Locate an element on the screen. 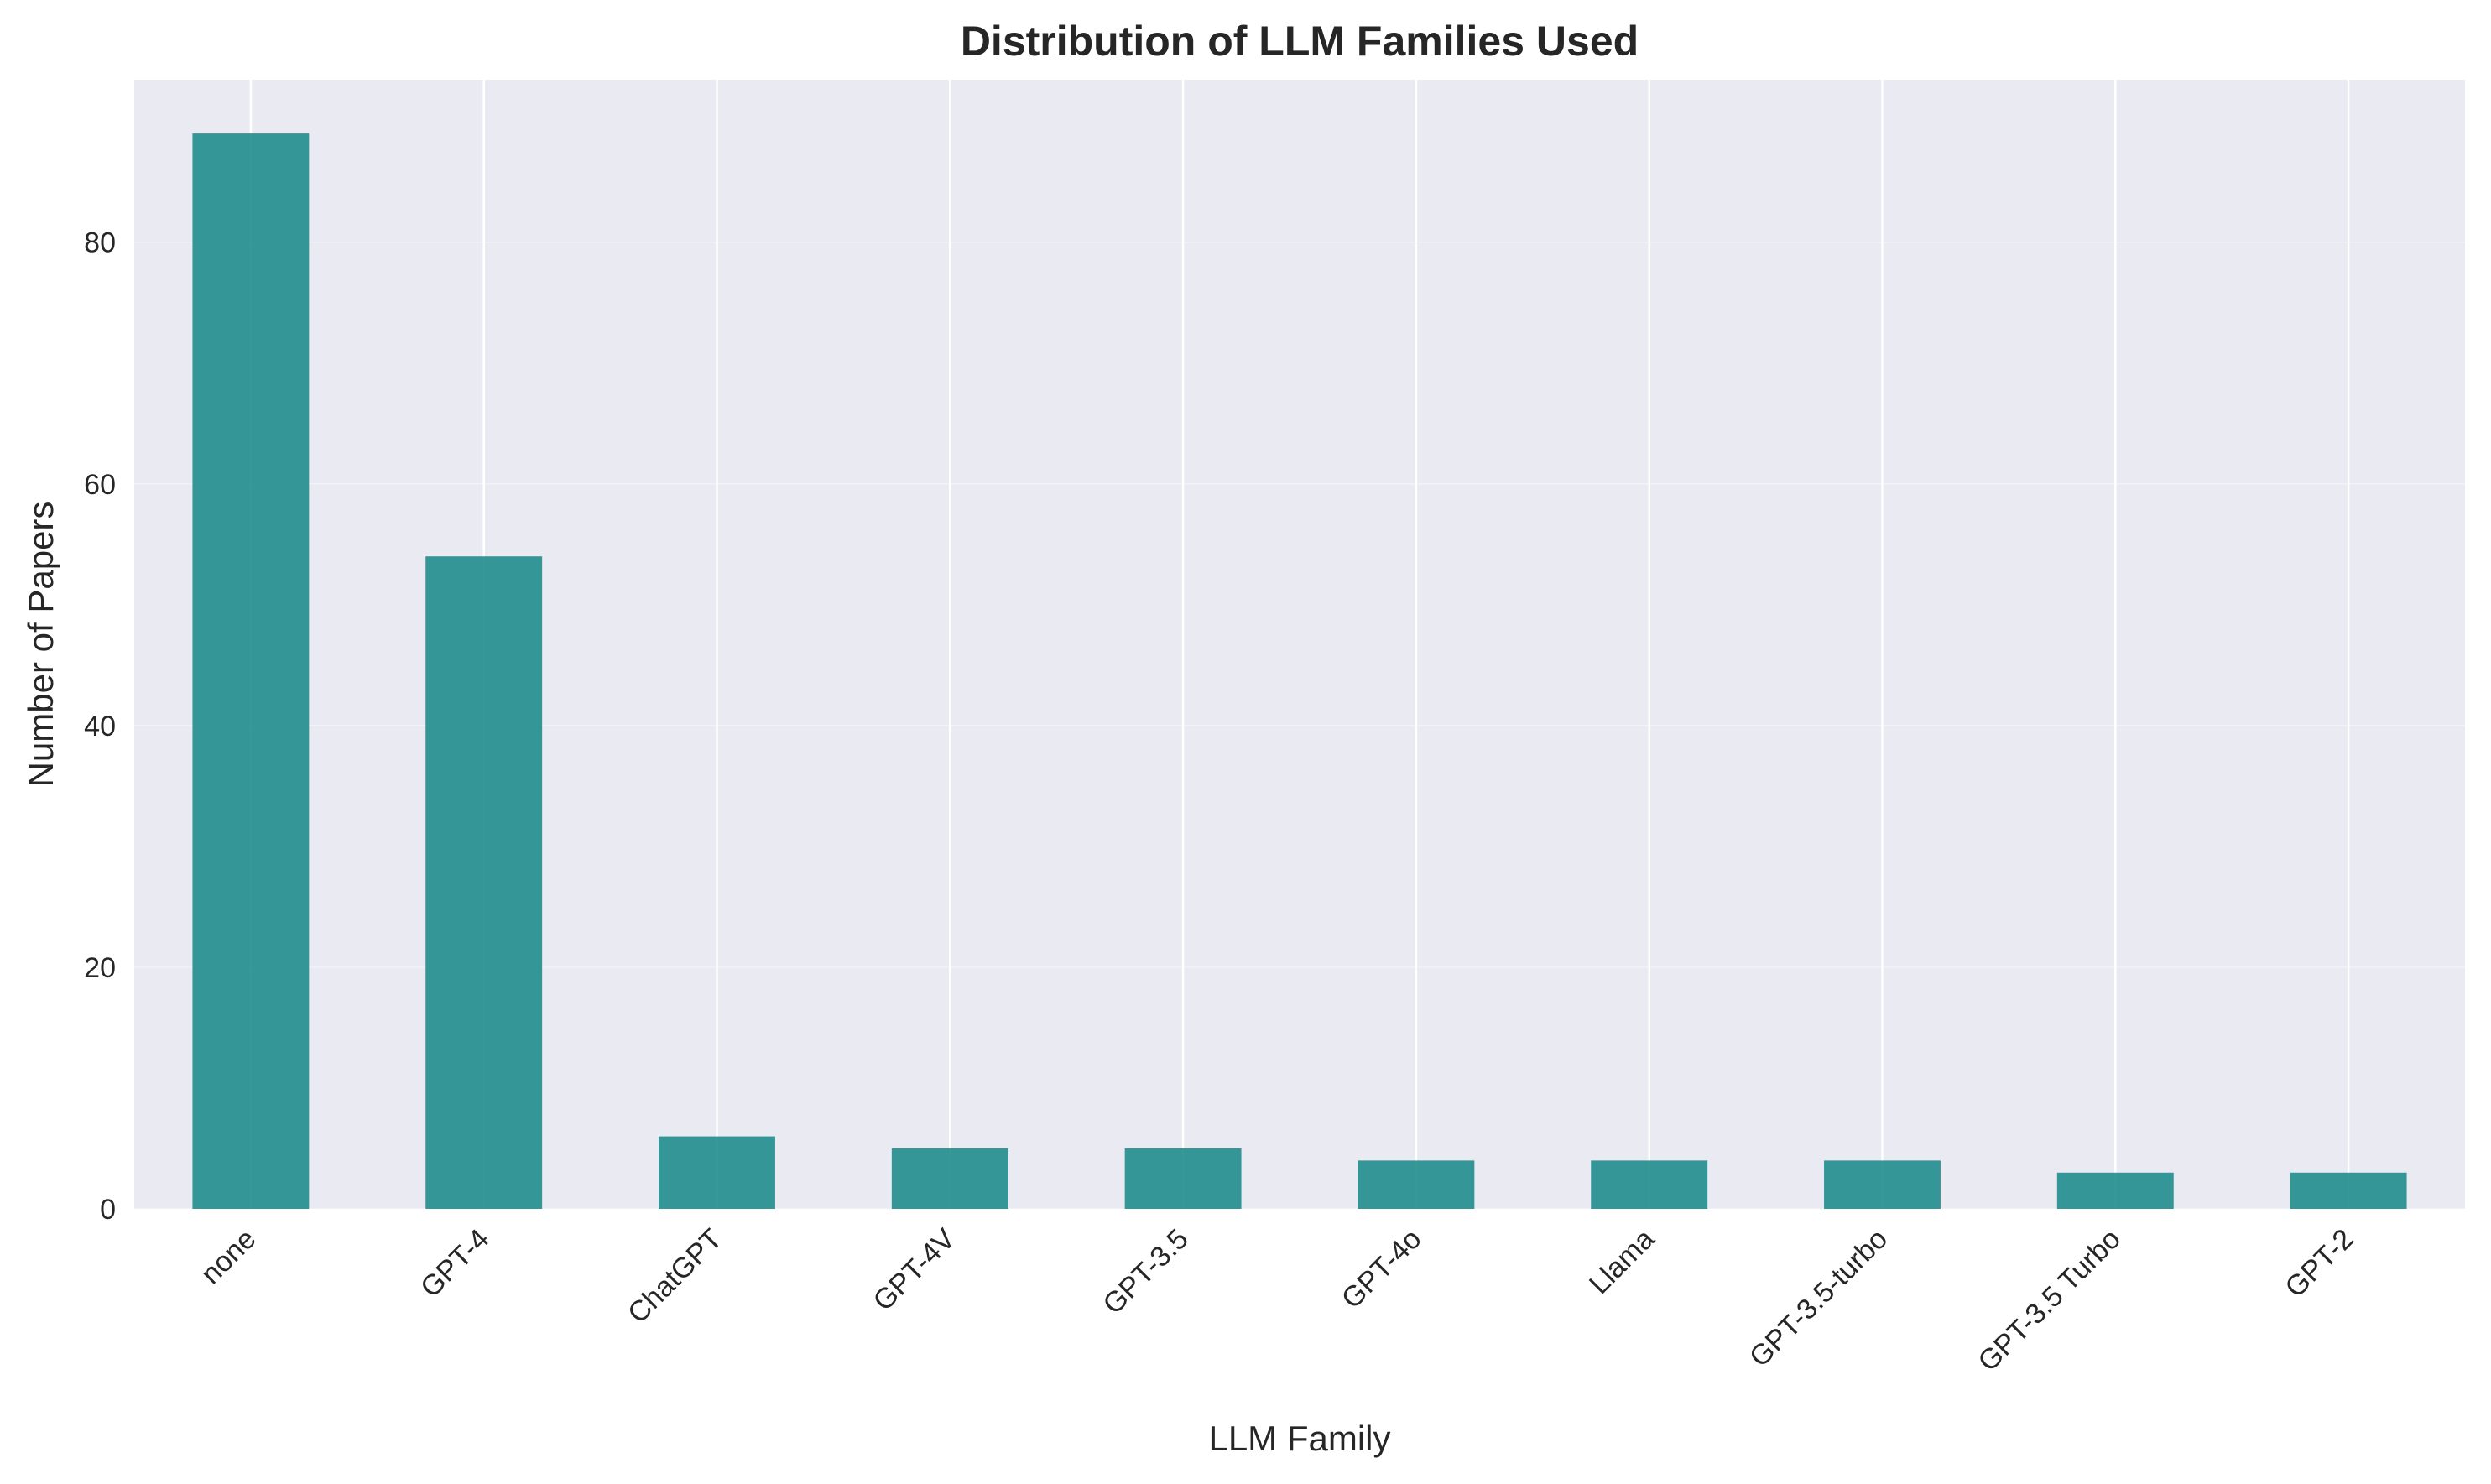 The image size is (2491, 1484). y-tick-label: 40 is located at coordinates (100, 726).